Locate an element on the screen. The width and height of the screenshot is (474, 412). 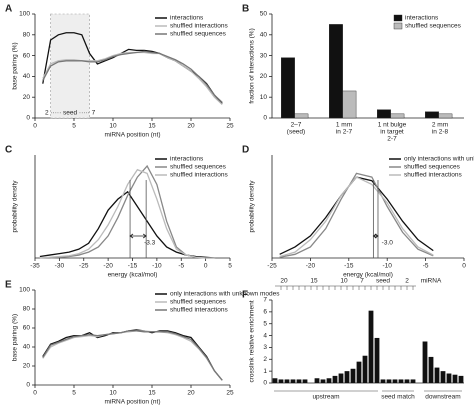
y-axis-label: probability density is located at coordinates (252, 206).